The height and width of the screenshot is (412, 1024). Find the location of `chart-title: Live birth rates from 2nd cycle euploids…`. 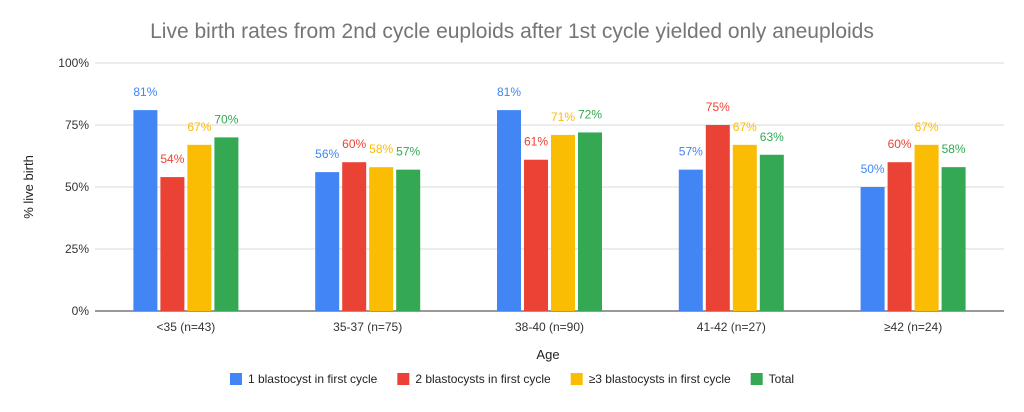

chart-title: Live birth rates from 2nd cycle euploids… is located at coordinates (512, 31).